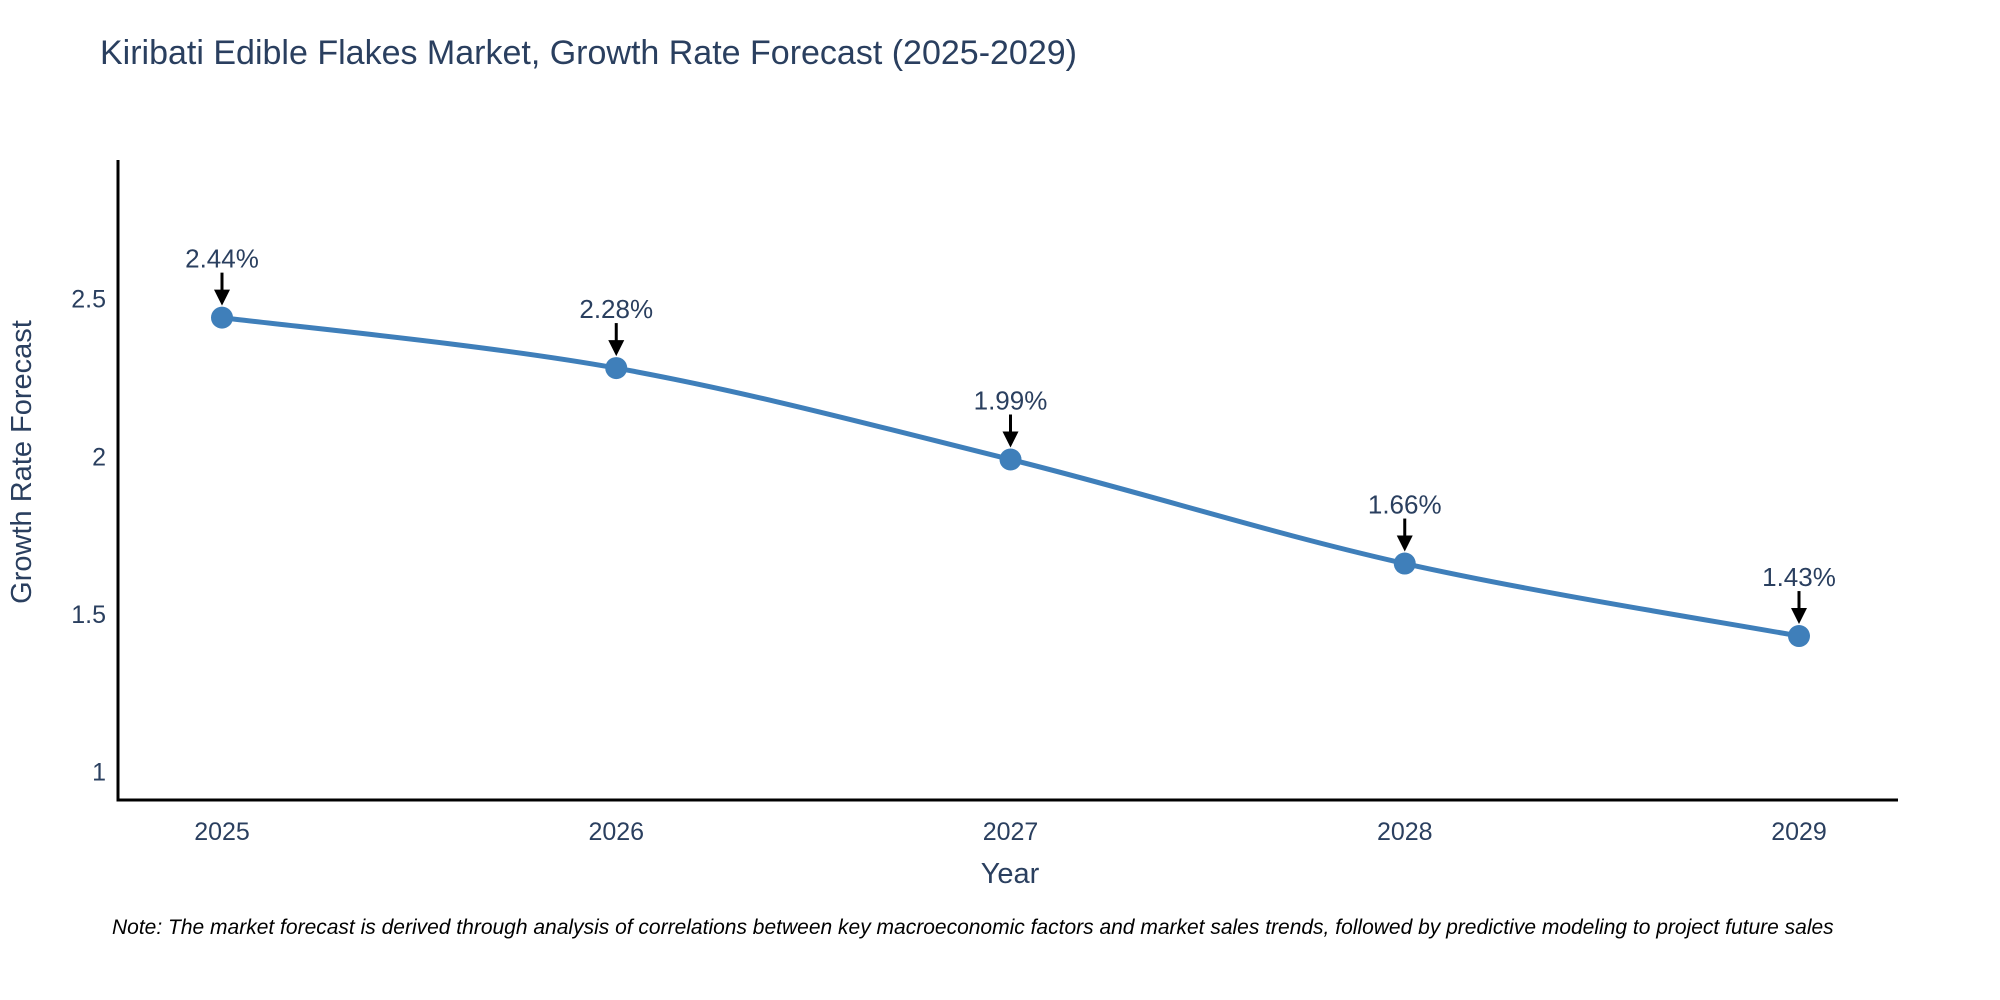 This screenshot has width=2000, height=1000. I want to click on y-tick-label: 2, so click(99, 457).